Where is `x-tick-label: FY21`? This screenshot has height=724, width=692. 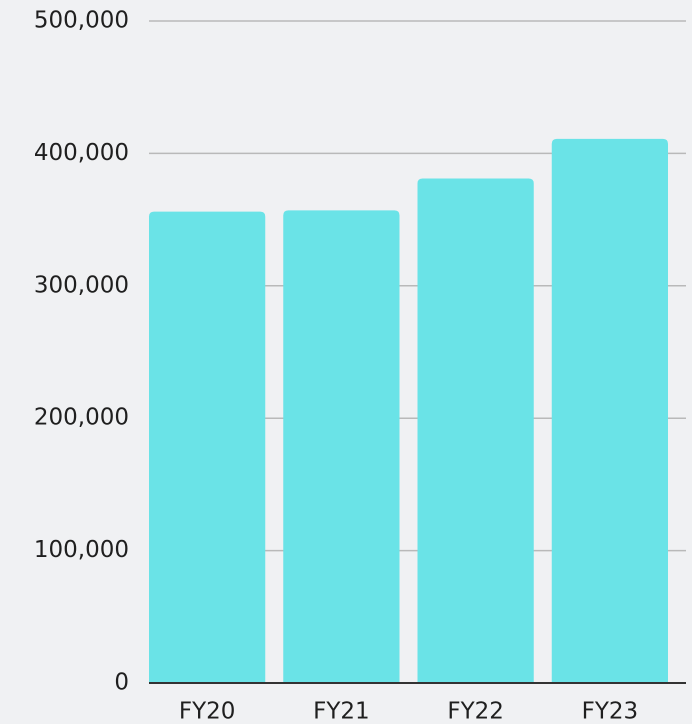
x-tick-label: FY21 is located at coordinates (341, 711).